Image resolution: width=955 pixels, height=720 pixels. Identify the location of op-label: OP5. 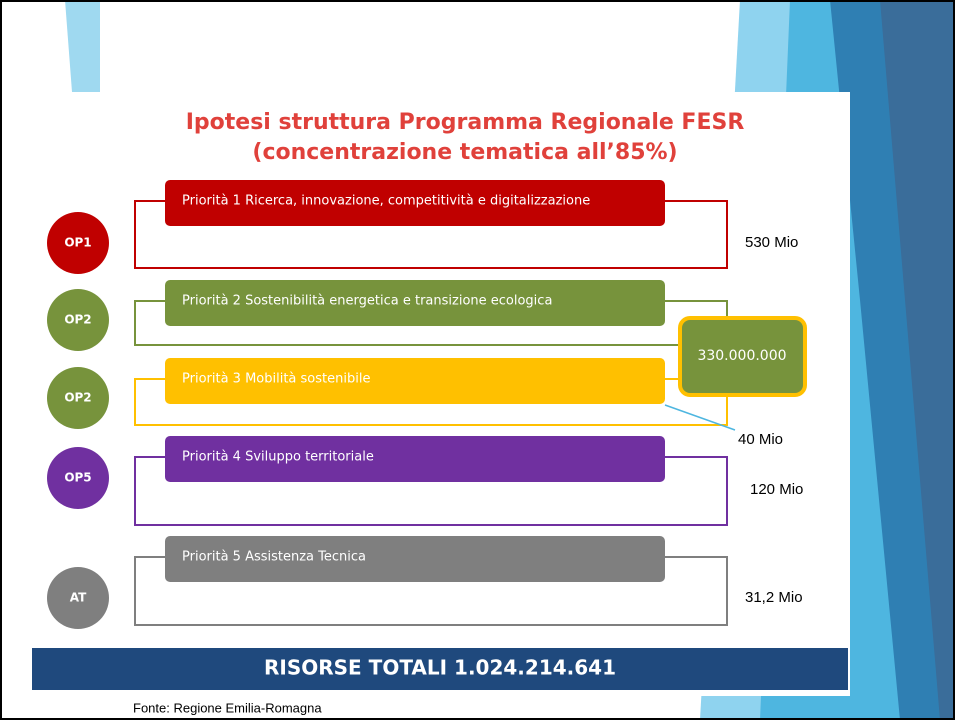
(77, 478).